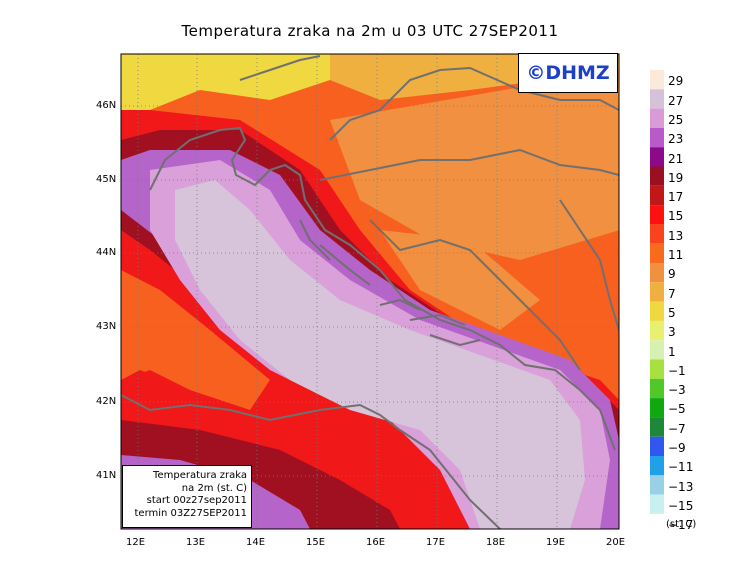 Image resolution: width=740 pixels, height=582 pixels. What do you see at coordinates (196, 500) in the screenshot?
I see `info-line-3: start 00z27sep2011` at bounding box center [196, 500].